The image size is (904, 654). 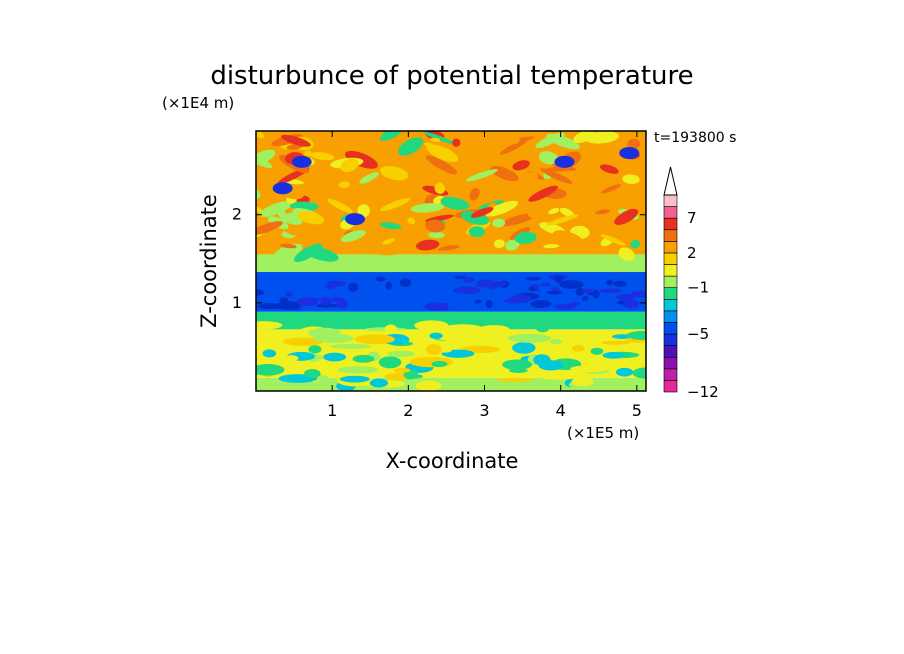 I want to click on colorbar-label: −5, so click(x=698, y=334).